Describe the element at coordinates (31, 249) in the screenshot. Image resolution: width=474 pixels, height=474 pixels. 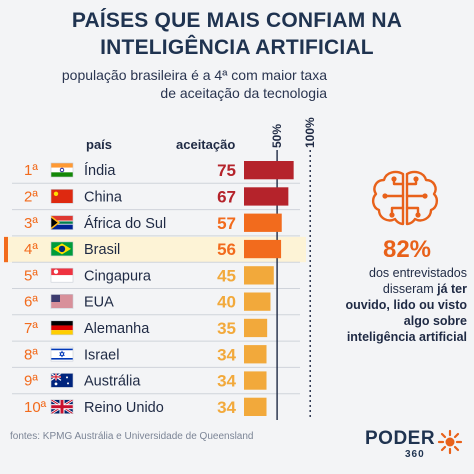
I see `rank-label: 4ª` at that location.